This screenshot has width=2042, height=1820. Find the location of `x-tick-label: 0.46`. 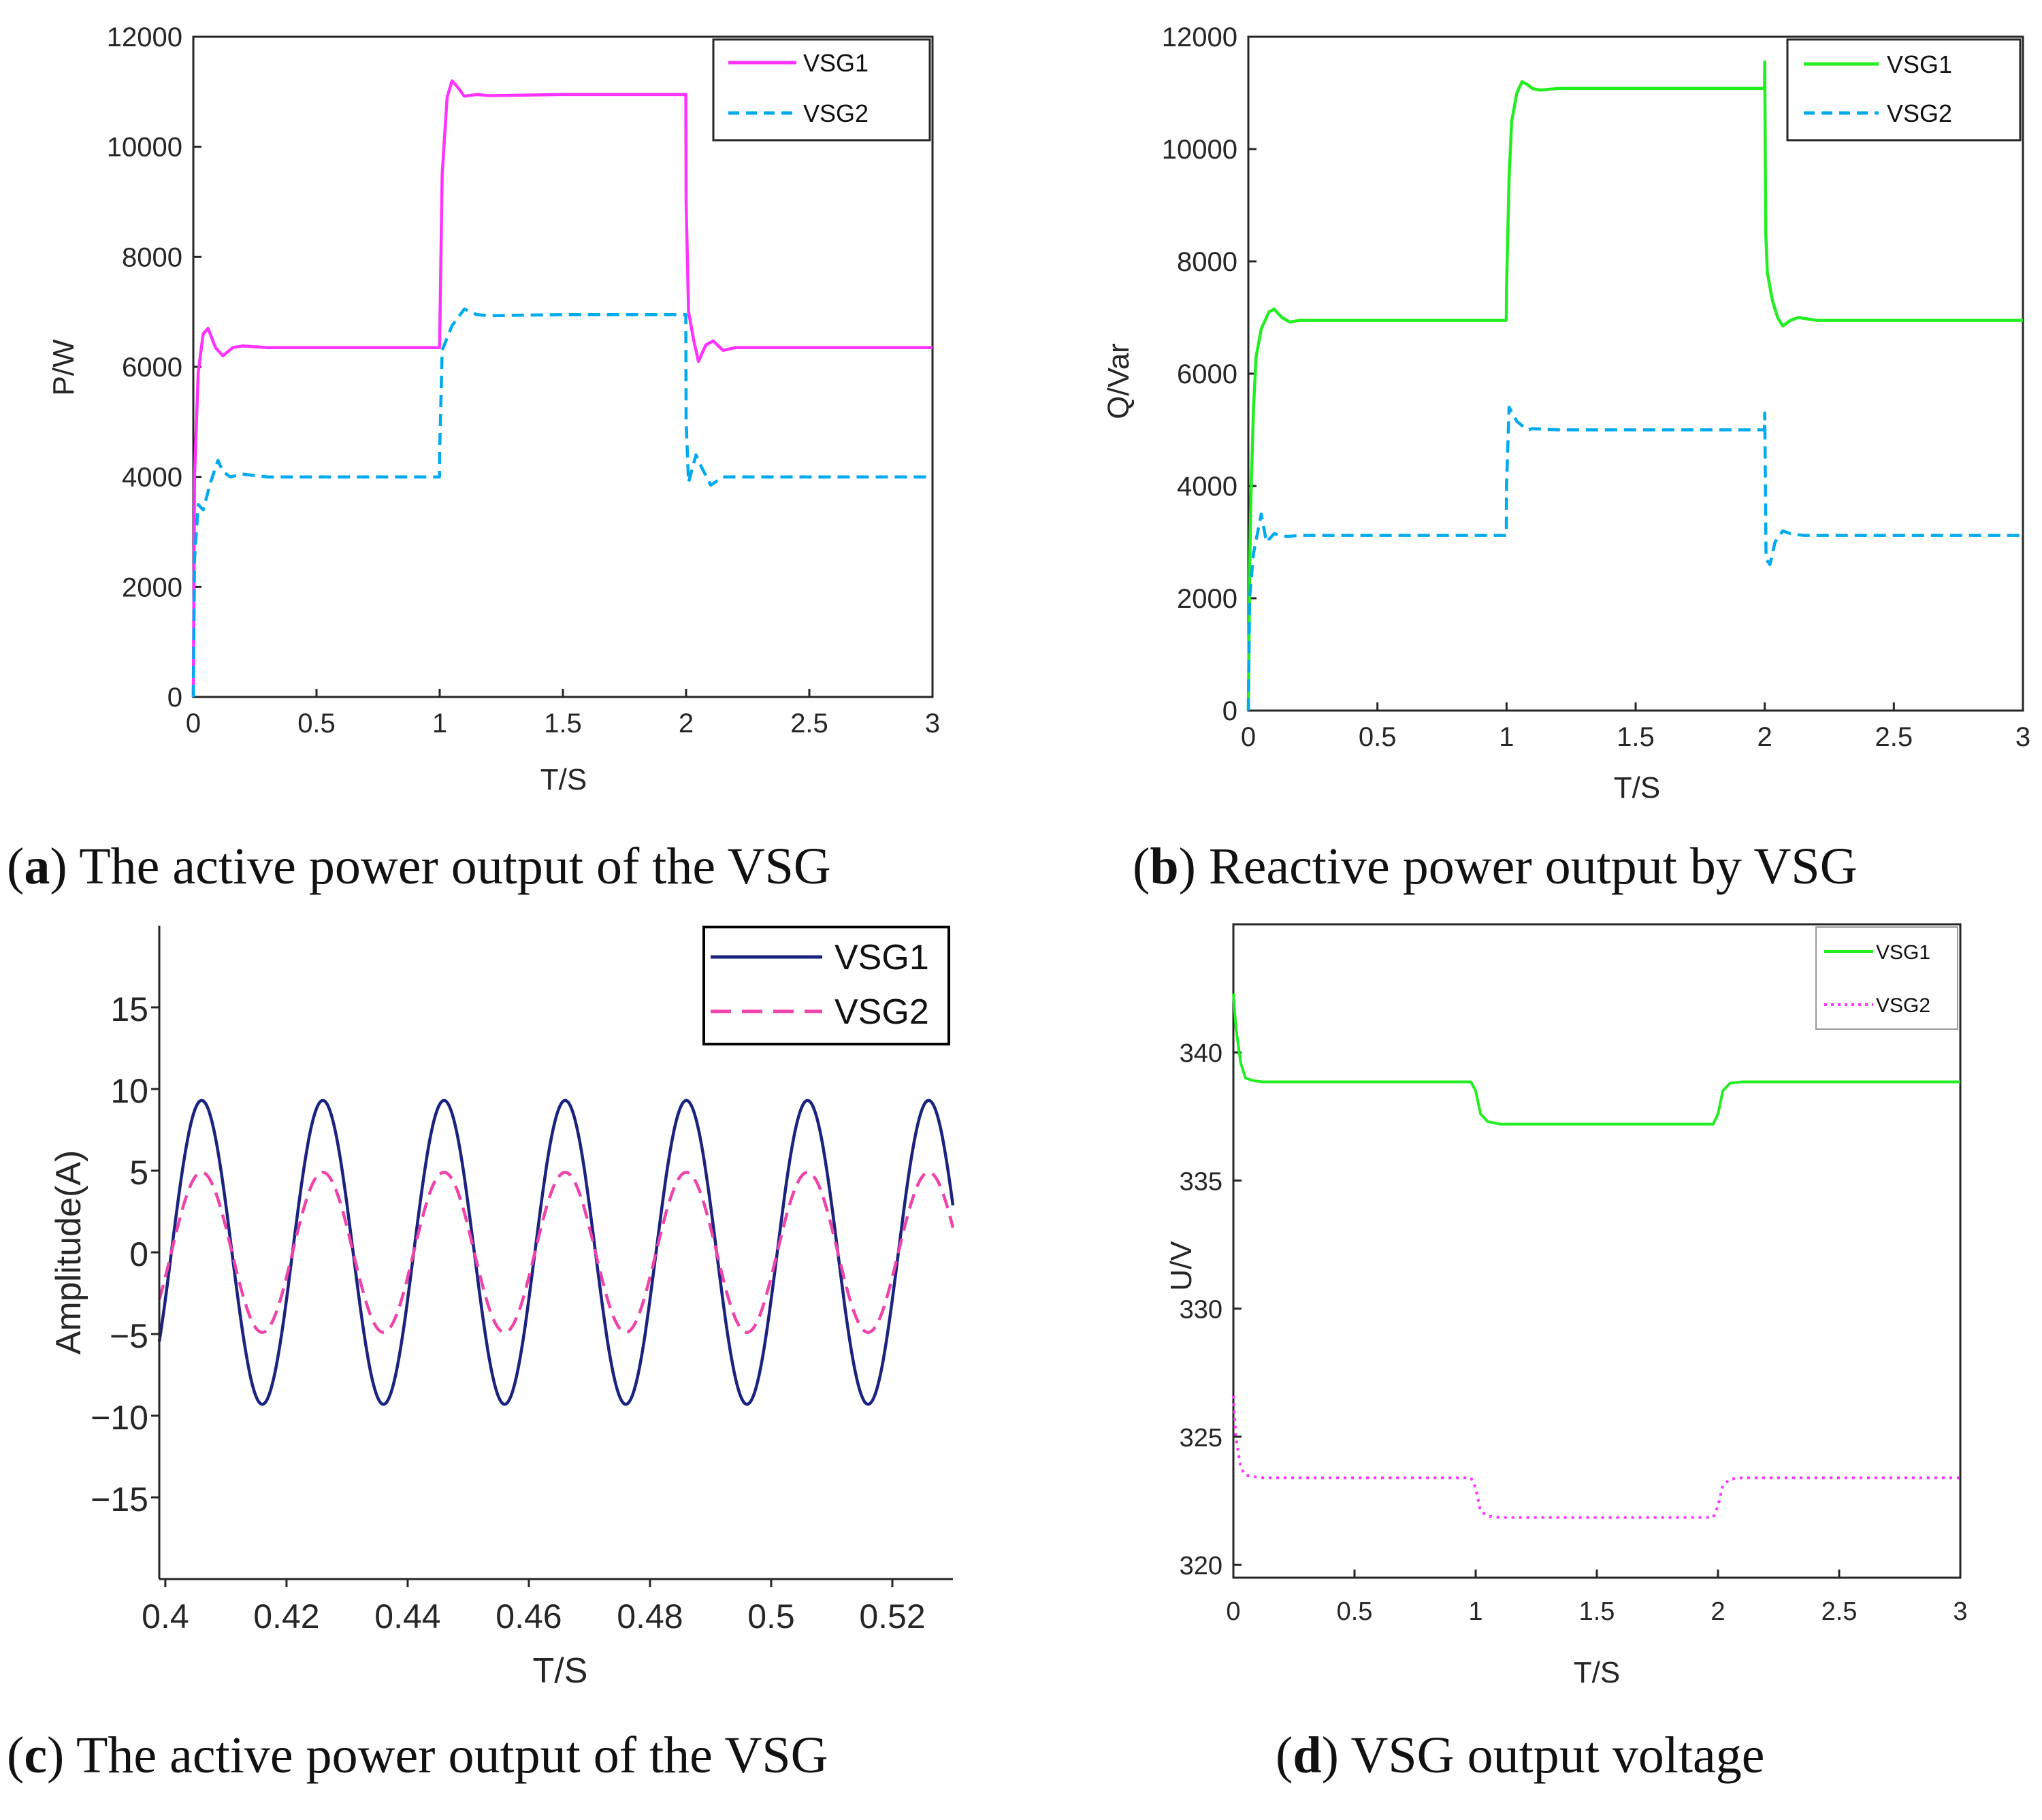

x-tick-label: 0.46 is located at coordinates (529, 1617).